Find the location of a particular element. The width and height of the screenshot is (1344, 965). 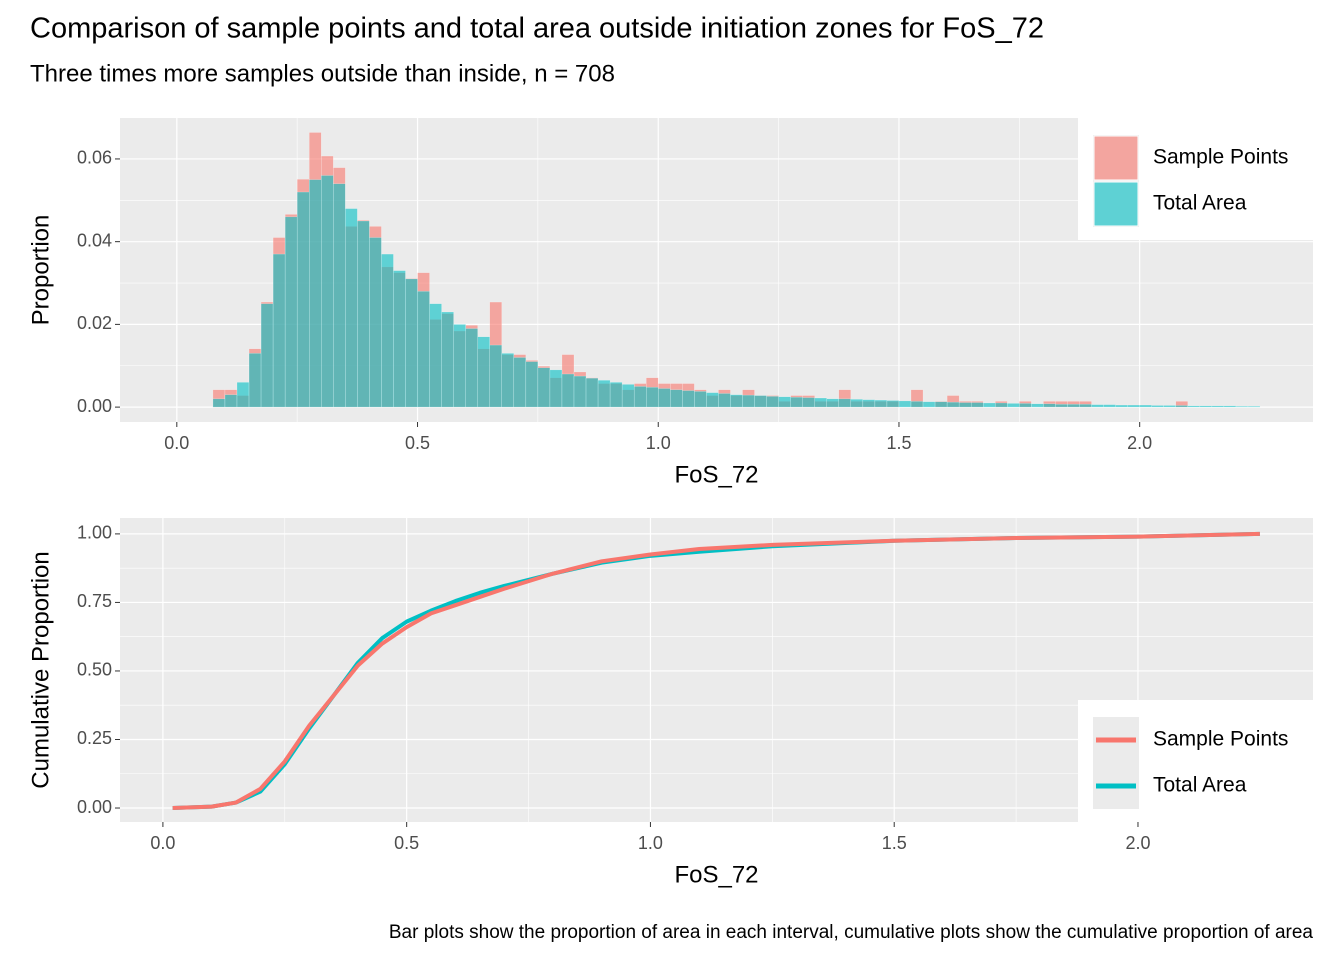

y-tick-label: 0.06 is located at coordinates (94, 158).